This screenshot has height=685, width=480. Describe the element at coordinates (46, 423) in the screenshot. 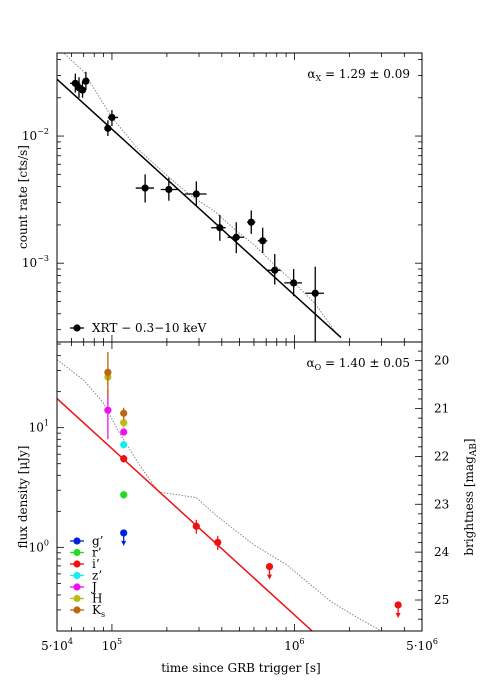

I see `y-tick-exponent: 1` at that location.